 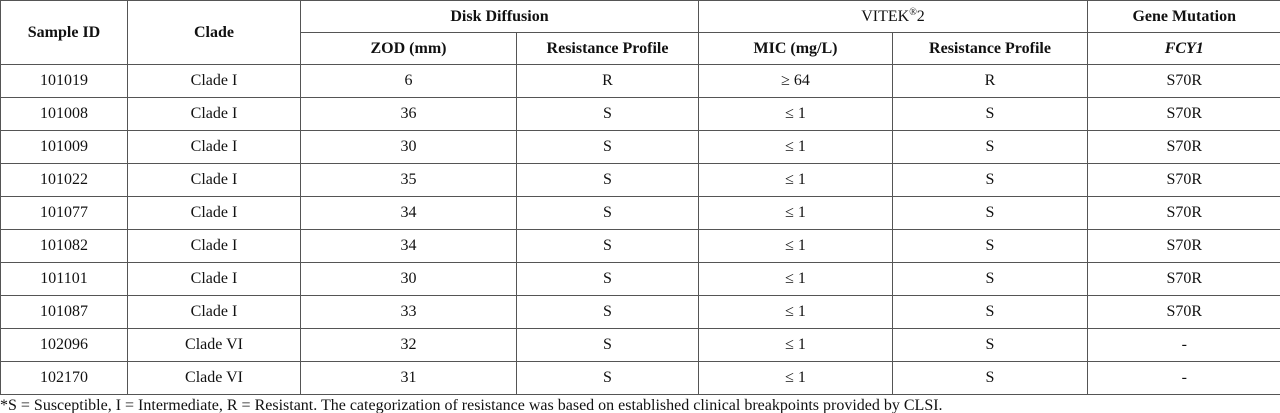 I want to click on table-cell: 31, so click(x=408, y=378).